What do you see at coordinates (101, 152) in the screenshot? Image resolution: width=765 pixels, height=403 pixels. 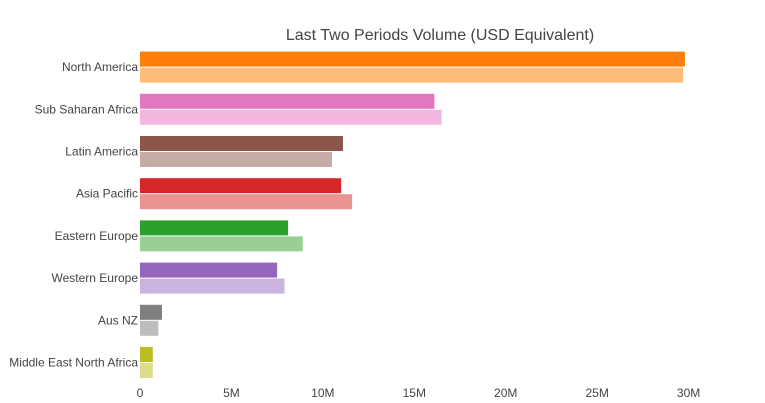 I see `category-label-latin-america: Latin America` at bounding box center [101, 152].